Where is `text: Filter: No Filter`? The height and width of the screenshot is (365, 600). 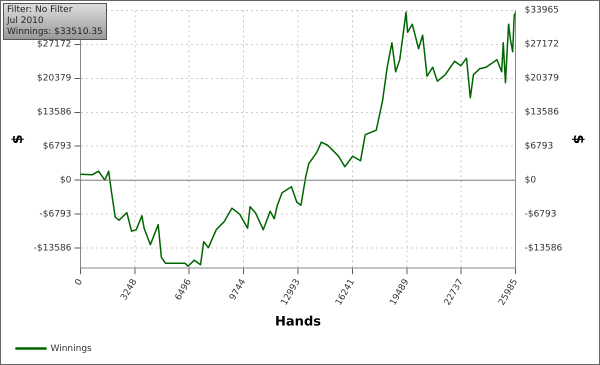 text: Filter: No Filter is located at coordinates (40, 10).